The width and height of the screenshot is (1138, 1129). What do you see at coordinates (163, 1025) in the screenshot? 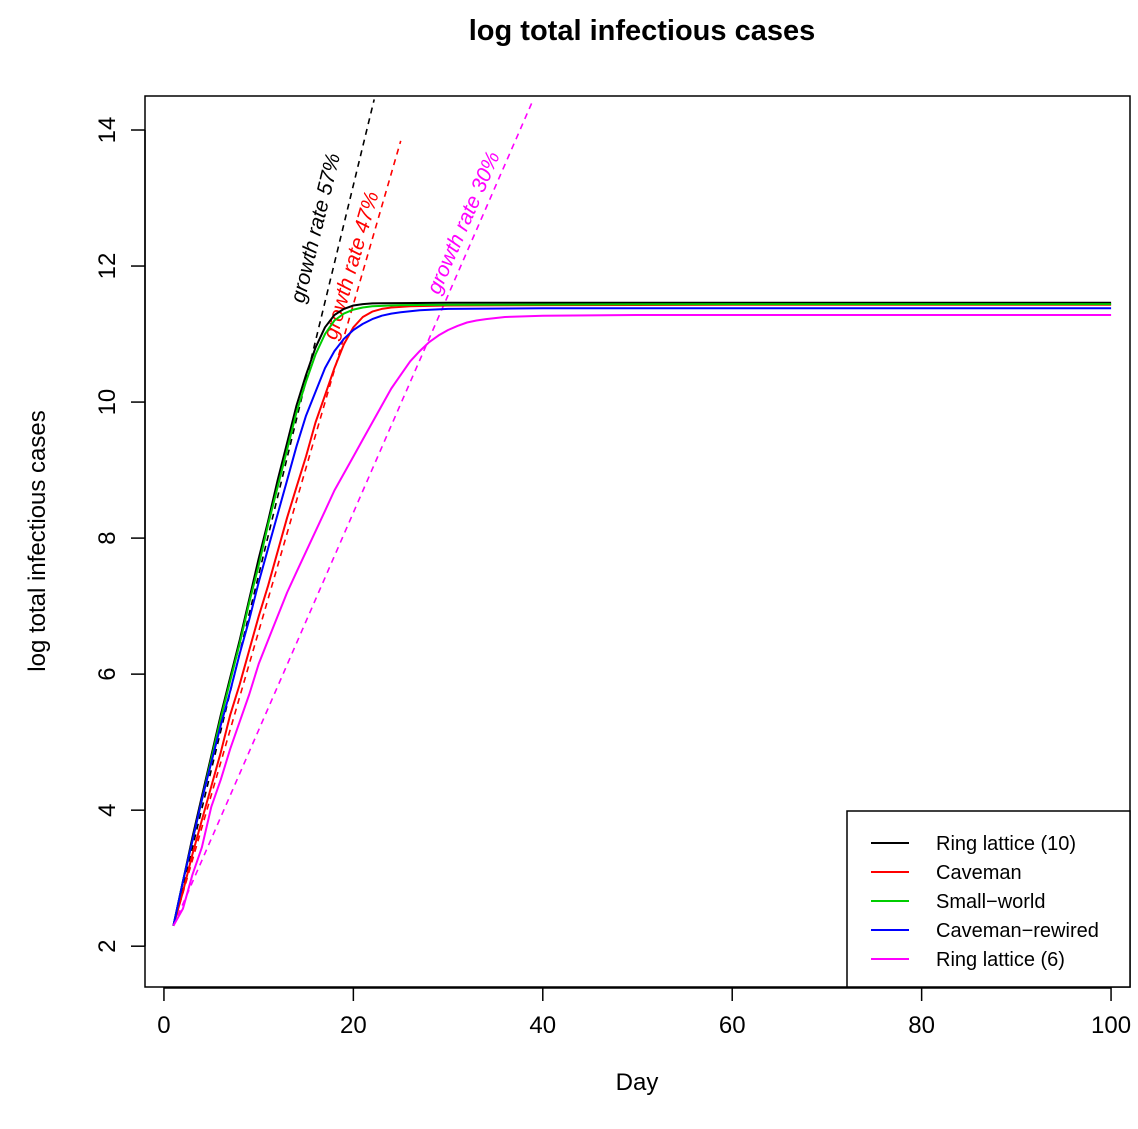
I see `x-tick-label: 0` at bounding box center [163, 1025].